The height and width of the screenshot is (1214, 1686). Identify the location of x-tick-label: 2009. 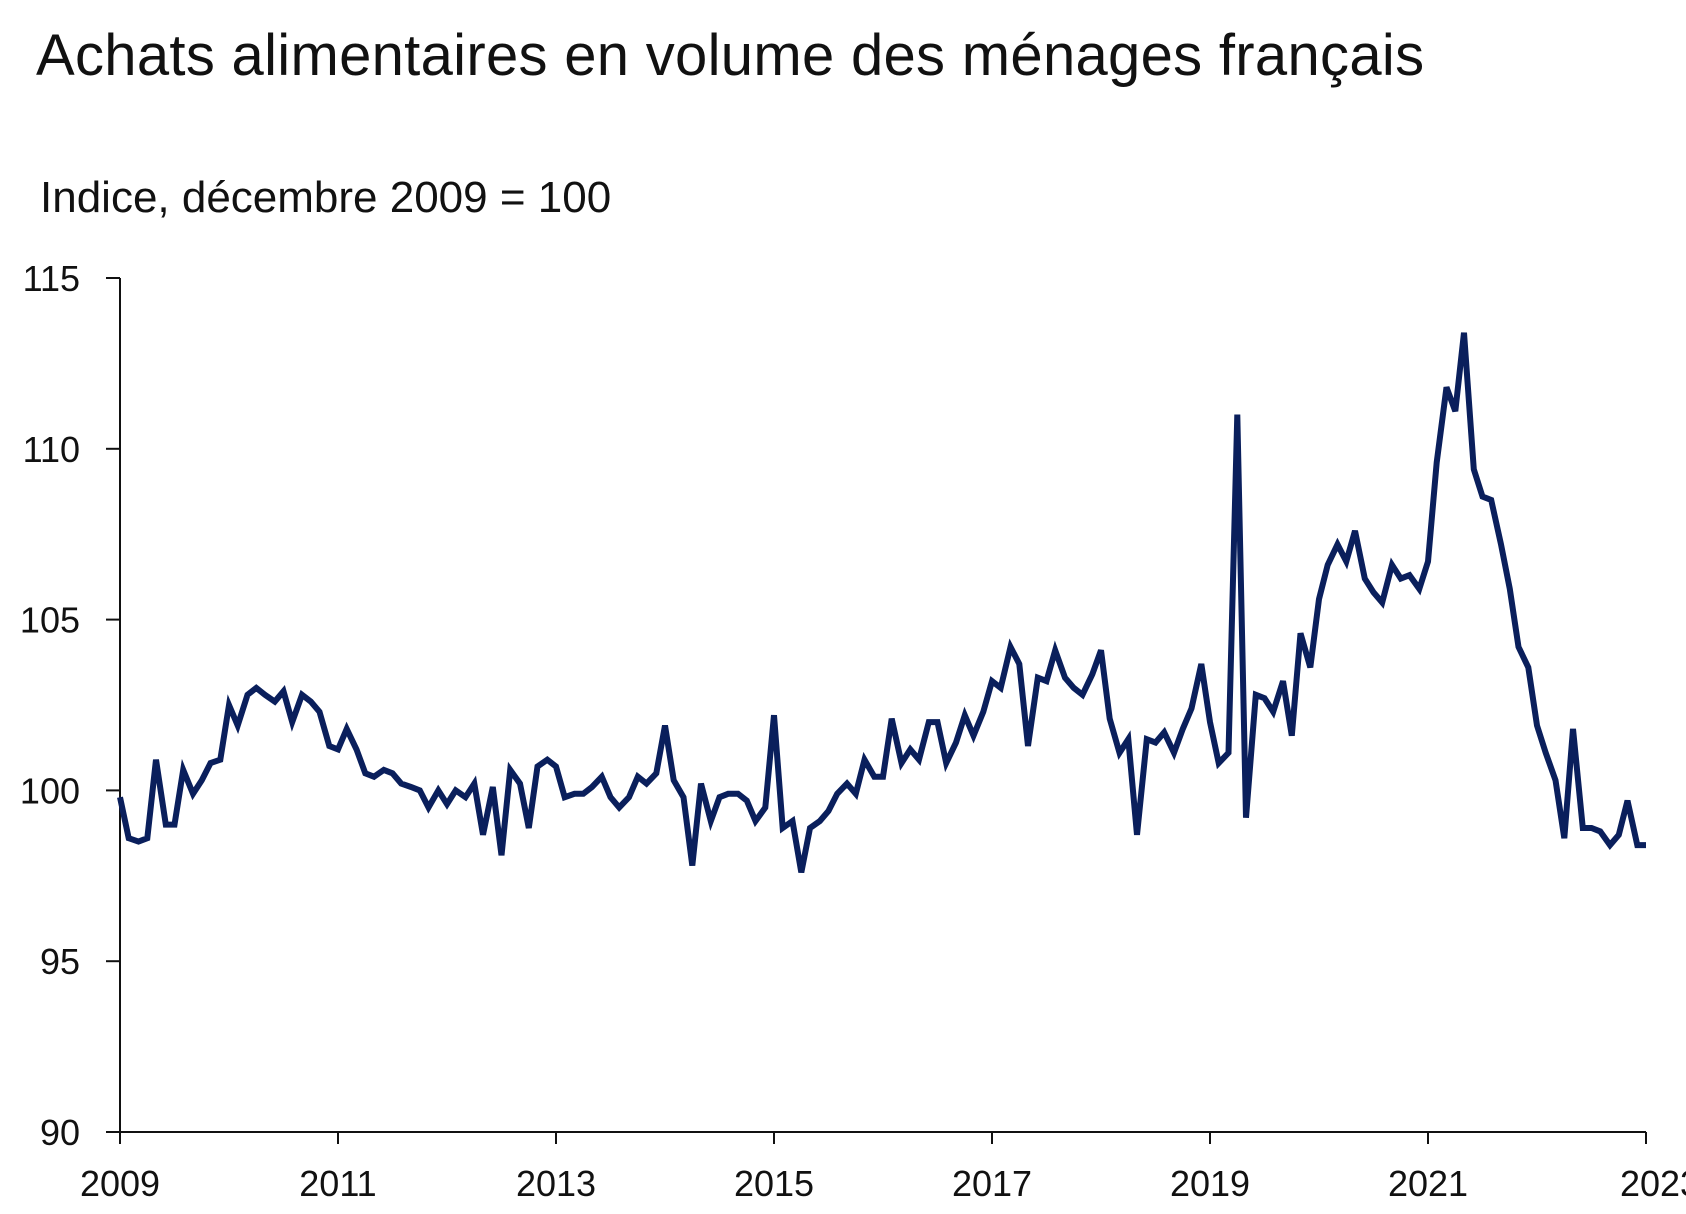
(120, 1183).